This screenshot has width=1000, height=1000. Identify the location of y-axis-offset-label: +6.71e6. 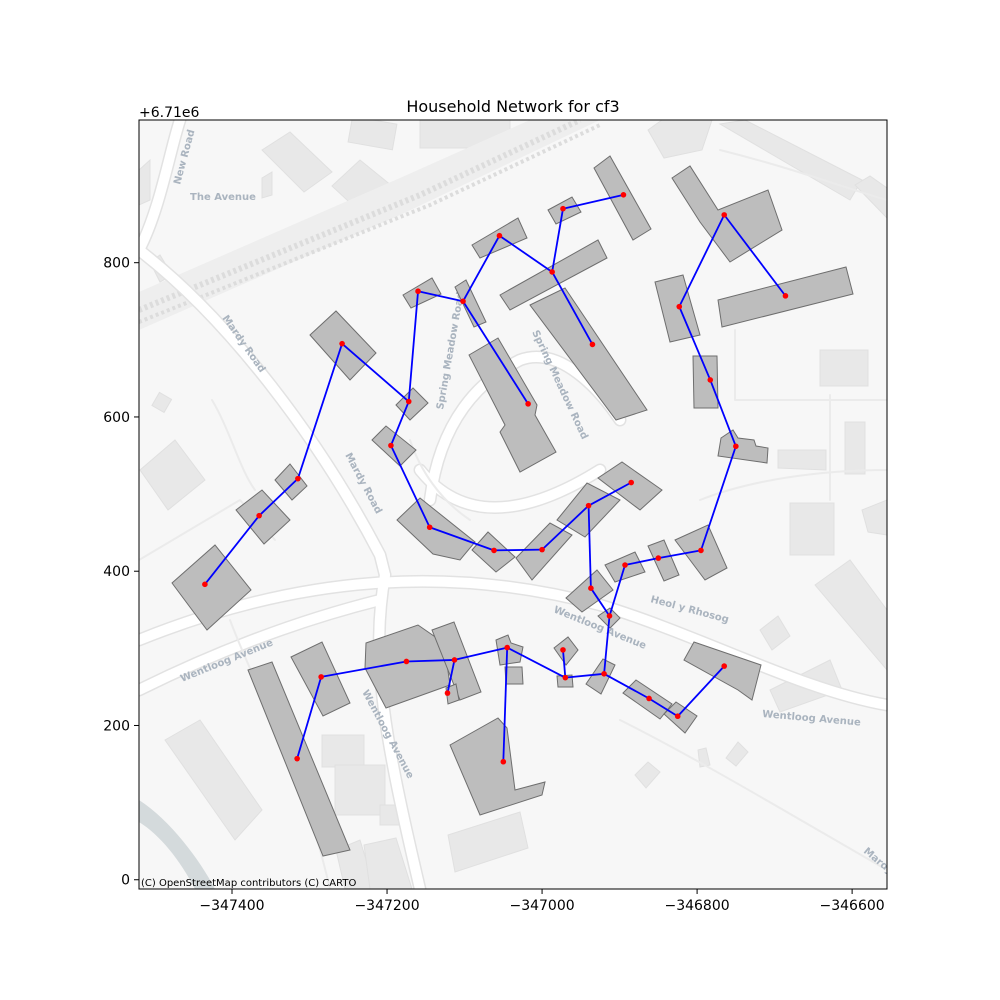
(169, 113).